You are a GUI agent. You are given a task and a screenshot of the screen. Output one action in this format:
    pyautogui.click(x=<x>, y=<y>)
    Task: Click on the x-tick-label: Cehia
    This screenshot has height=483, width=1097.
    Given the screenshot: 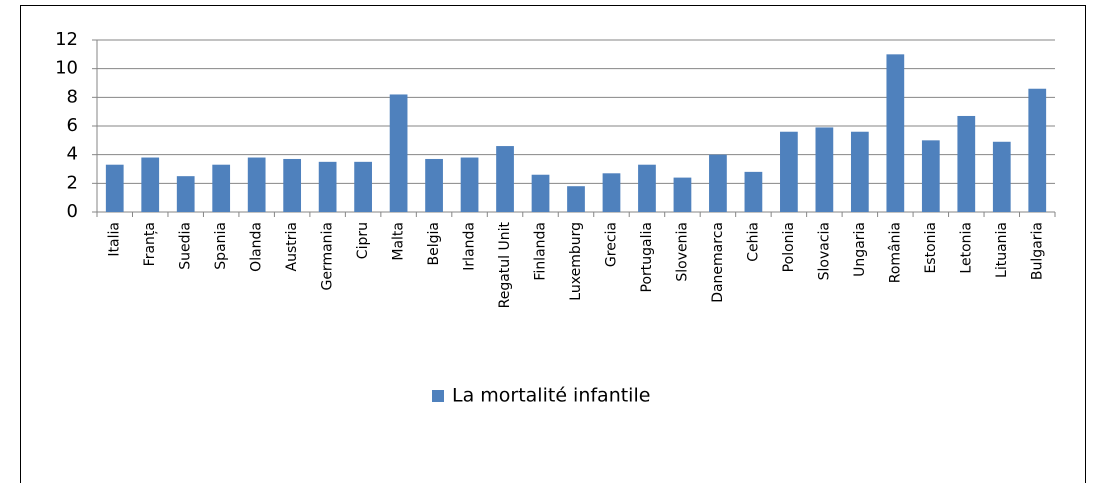 What is the action you would take?
    pyautogui.click(x=753, y=242)
    